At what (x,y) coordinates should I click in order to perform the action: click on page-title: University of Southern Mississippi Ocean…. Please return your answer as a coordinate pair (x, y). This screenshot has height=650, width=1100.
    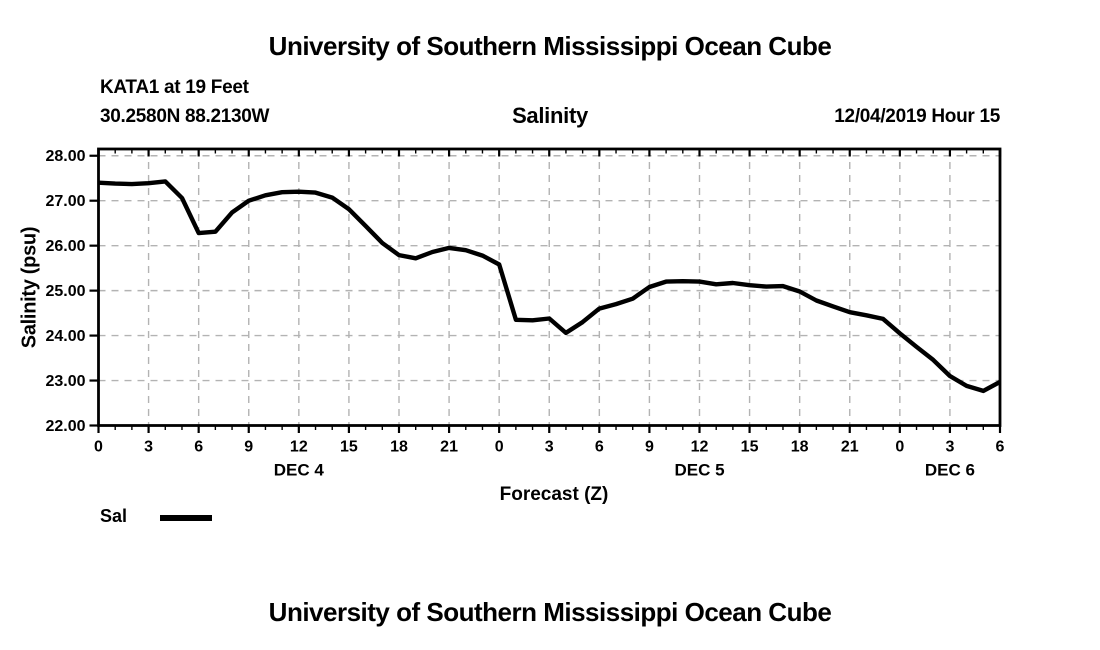
    Looking at the image, I should click on (550, 46).